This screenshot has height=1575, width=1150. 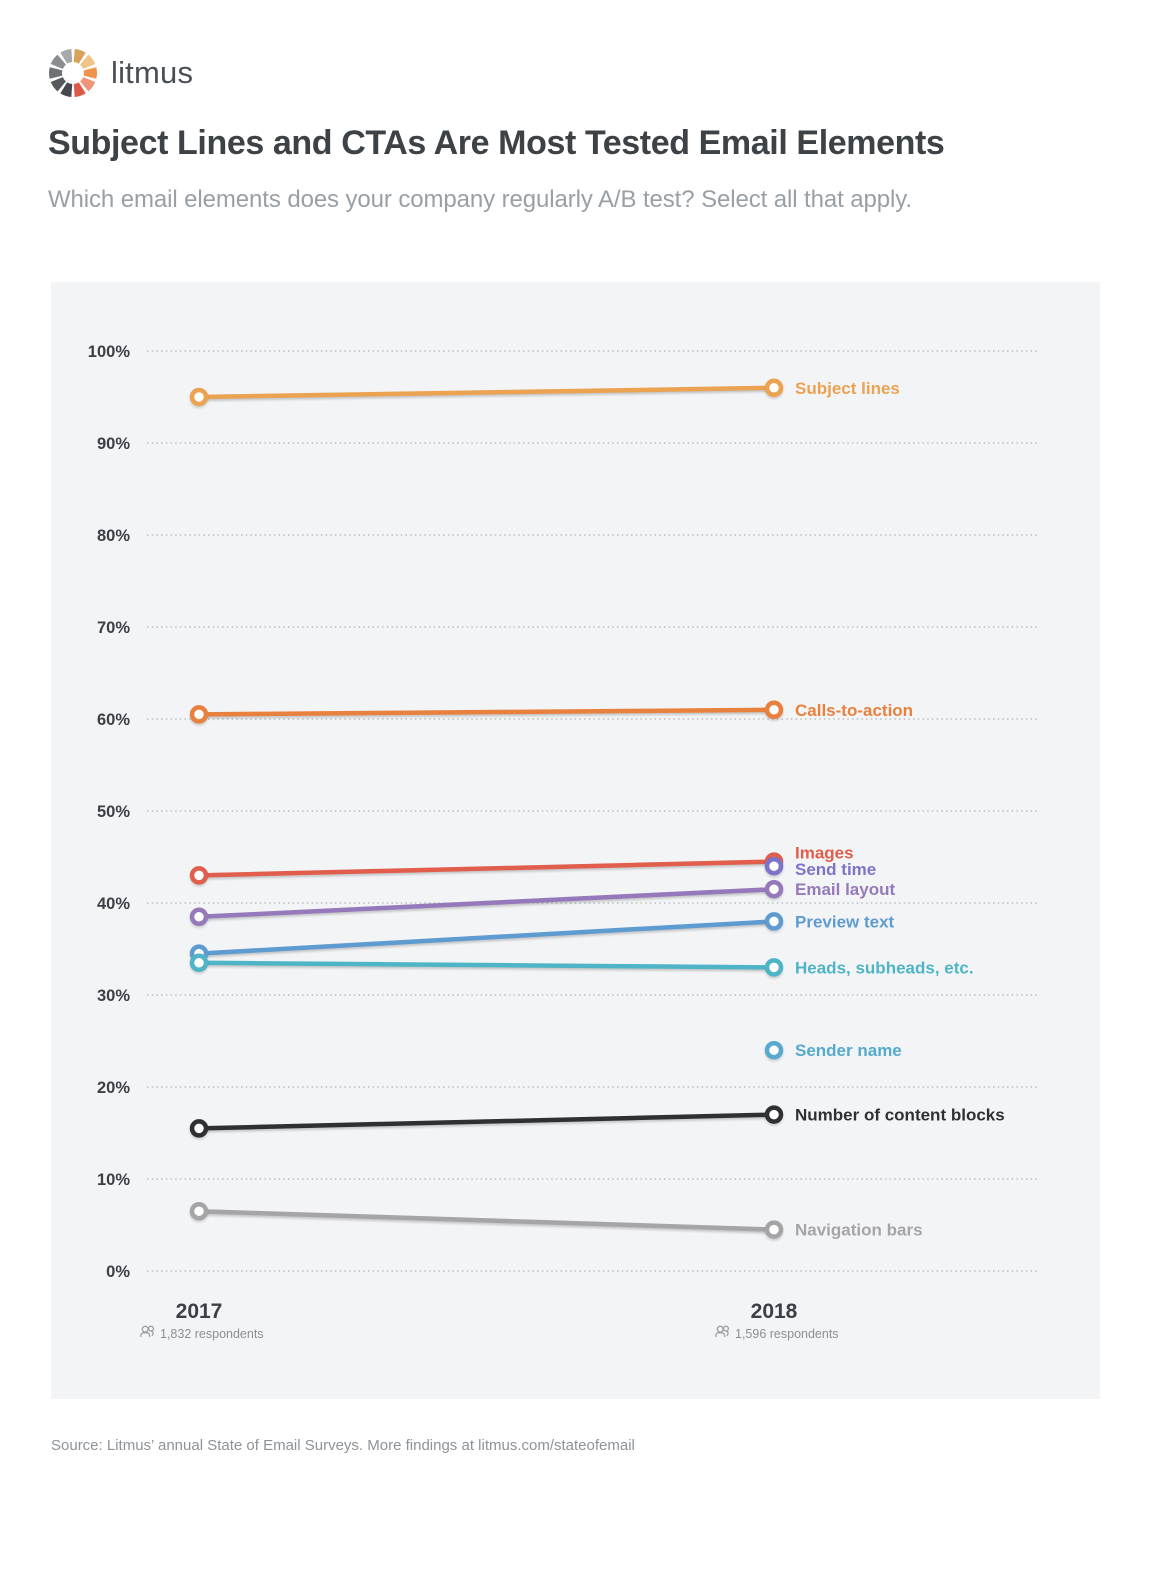 I want to click on y-tick-label-40: 40%, so click(x=113, y=904).